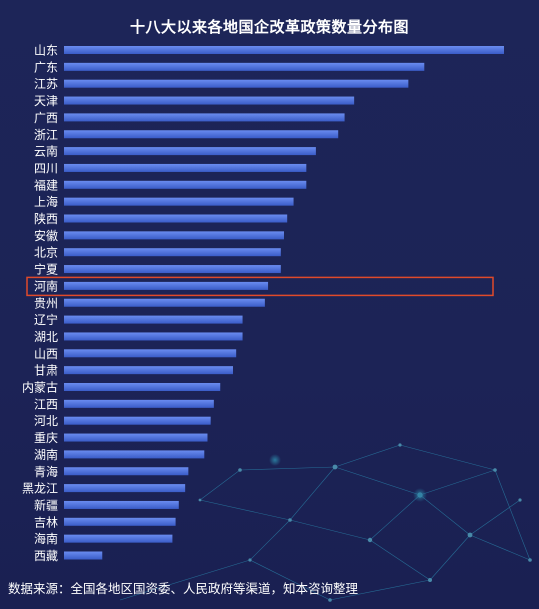 This screenshot has width=539, height=609. What do you see at coordinates (46, 184) in the screenshot?
I see `category-label: 福建` at bounding box center [46, 184].